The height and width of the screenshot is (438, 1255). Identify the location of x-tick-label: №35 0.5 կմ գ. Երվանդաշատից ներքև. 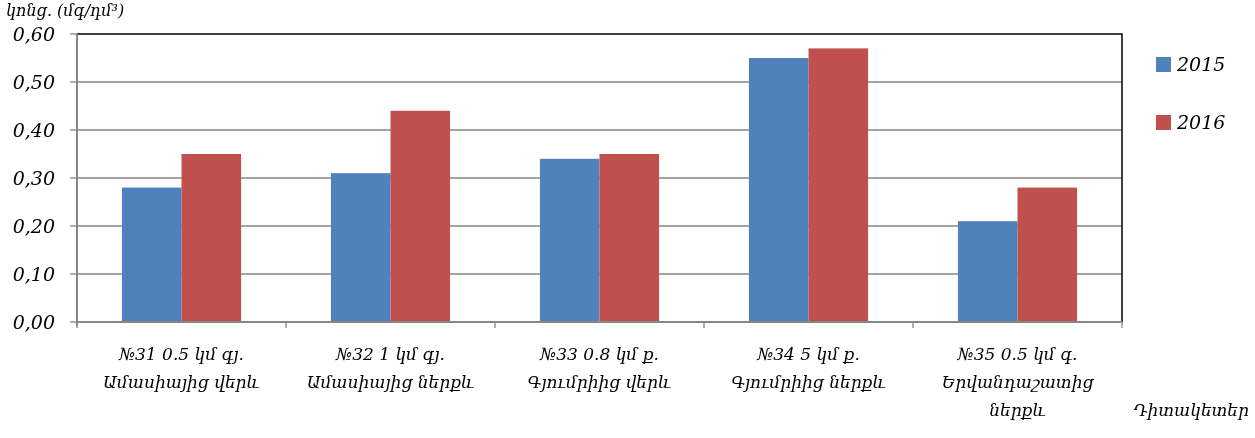
(1018, 382).